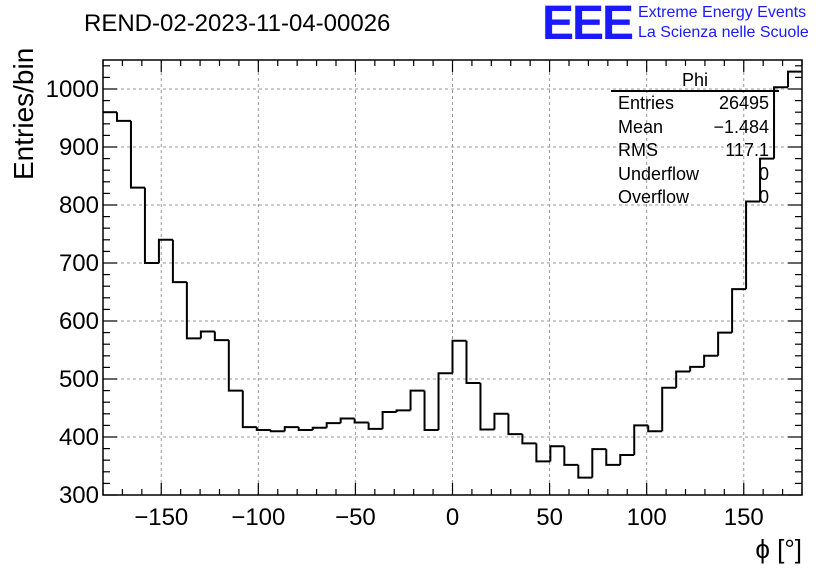 The image size is (836, 572). What do you see at coordinates (79, 379) in the screenshot?
I see `y-tick-label: 500` at bounding box center [79, 379].